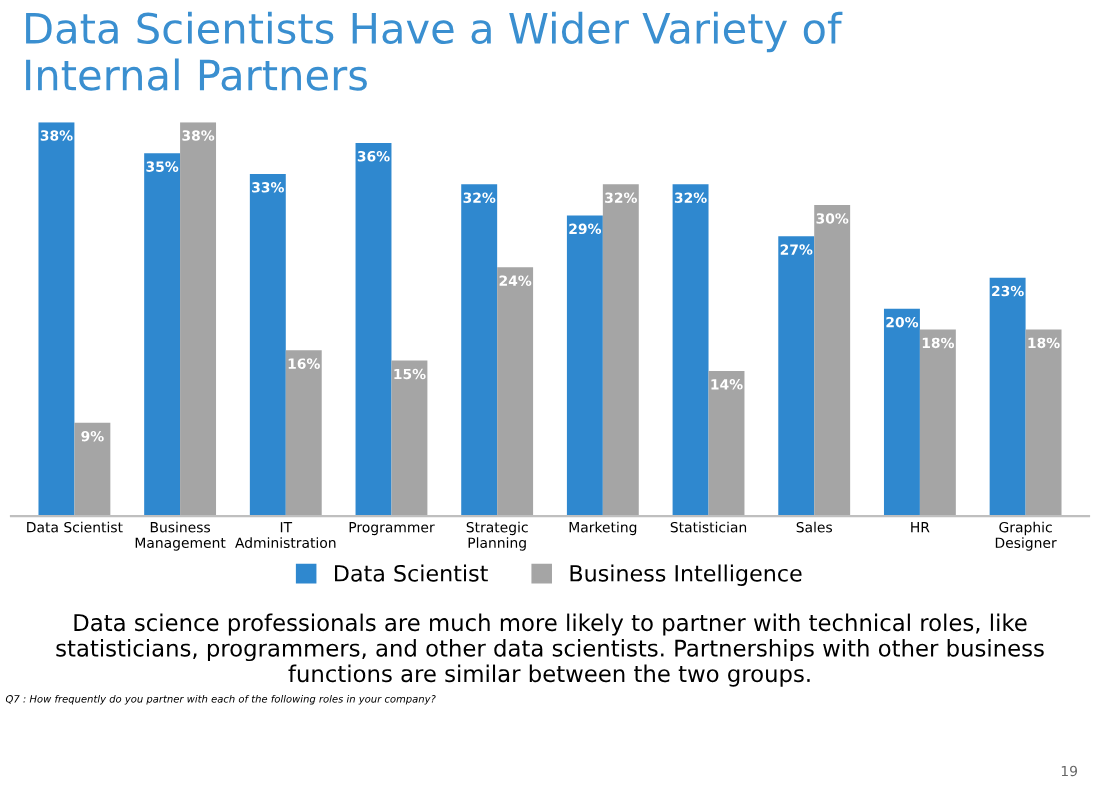 Image resolution: width=1100 pixels, height=788 pixels. Describe the element at coordinates (434, 51) in the screenshot. I see `chart-title: Data Scientists Have a Wider Variety of Internal Partners` at that location.